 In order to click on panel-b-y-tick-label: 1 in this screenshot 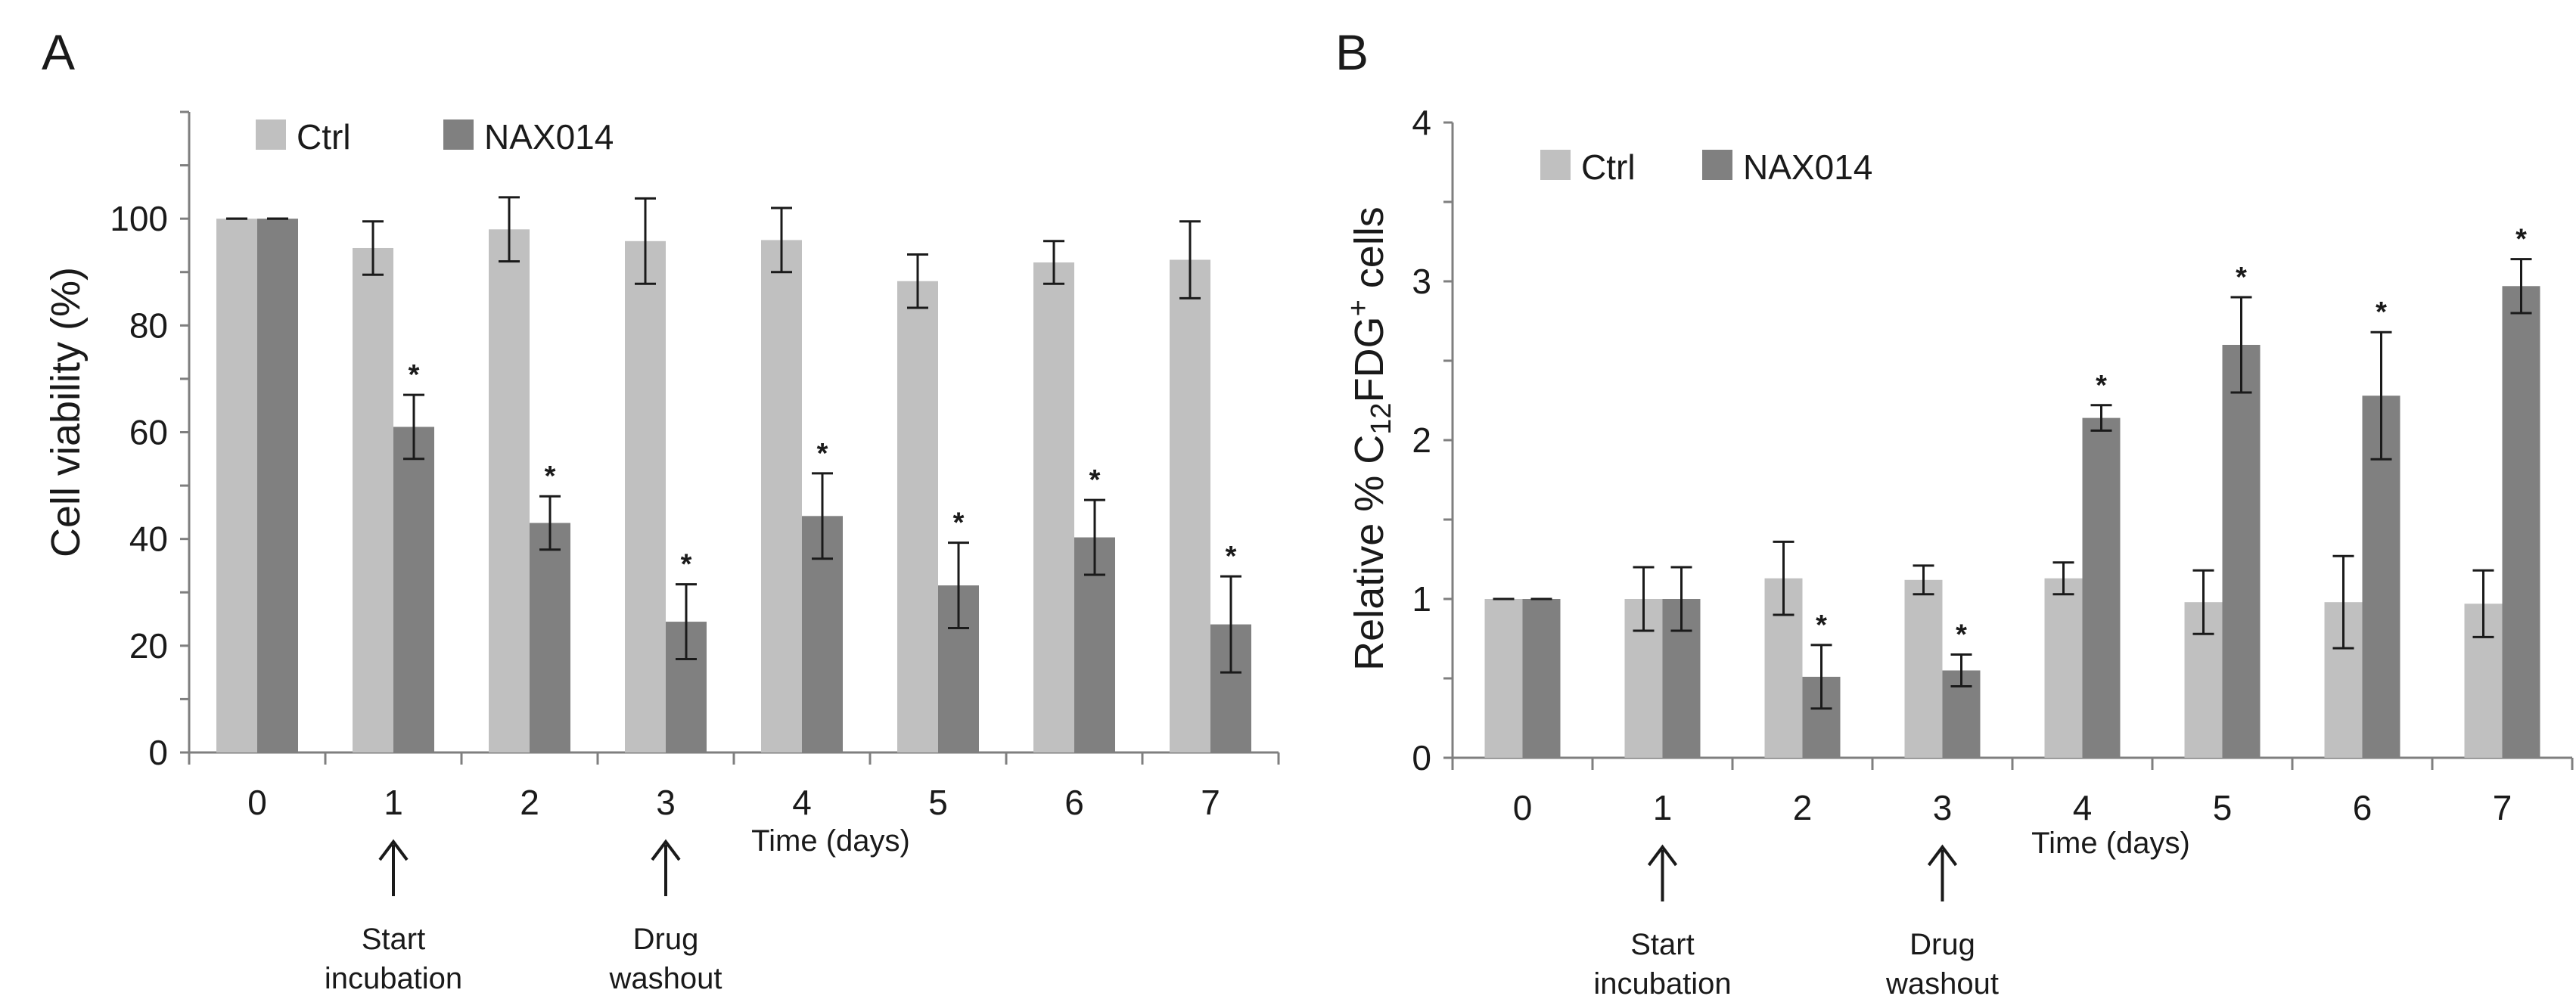, I will do `click(1421, 599)`.